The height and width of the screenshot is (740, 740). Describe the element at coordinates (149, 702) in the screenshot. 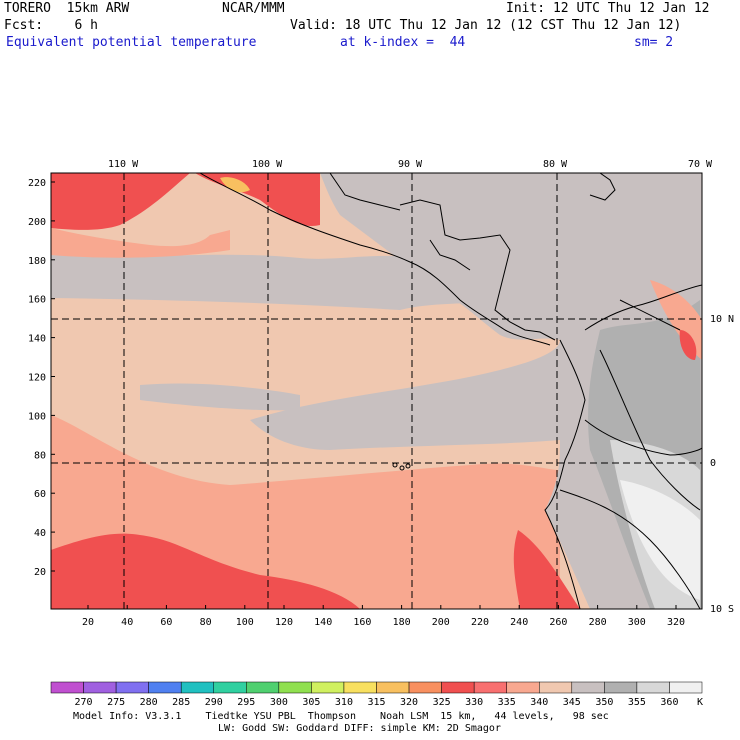

I see `colorbar-label: 280` at that location.